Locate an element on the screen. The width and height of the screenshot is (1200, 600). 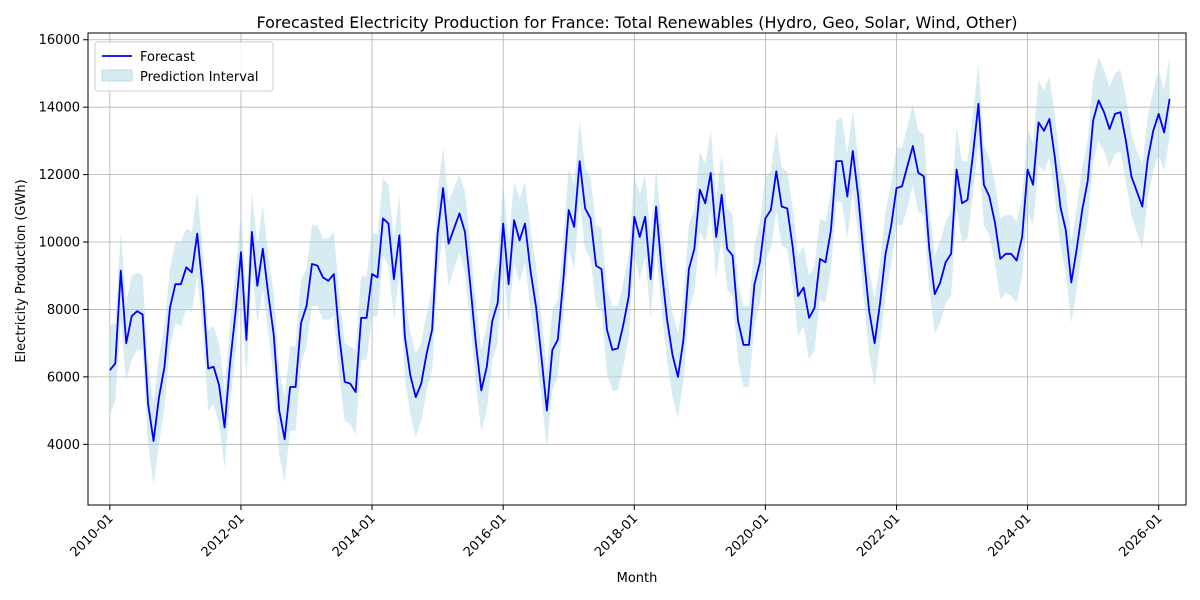
y-tick-label: 8000 is located at coordinates (63, 310).